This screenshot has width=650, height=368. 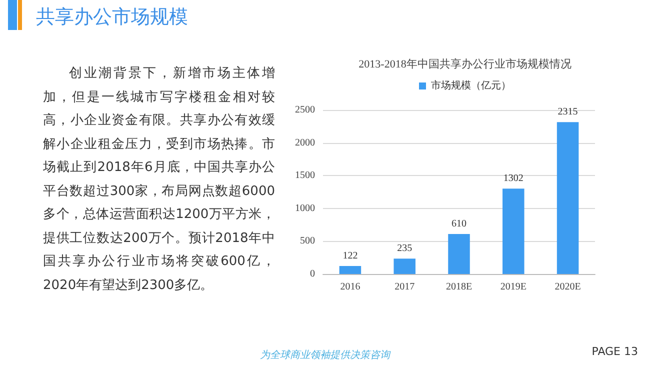 What do you see at coordinates (459, 287) in the screenshot?
I see `x-tick-label: 2018E` at bounding box center [459, 287].